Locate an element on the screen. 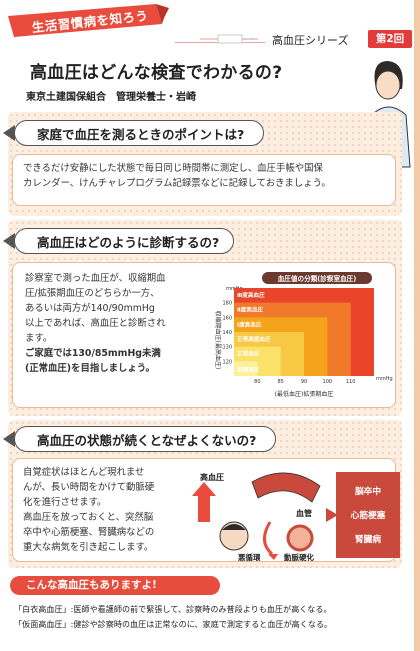 The image size is (420, 651). answer-line: 化を進行させます。 is located at coordinates (65, 502).